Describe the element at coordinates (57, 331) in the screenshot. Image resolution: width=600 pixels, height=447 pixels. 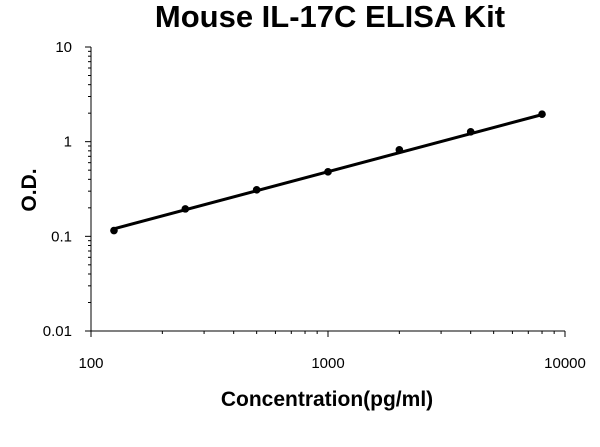
I see `y-tick-label: 0.01` at that location.